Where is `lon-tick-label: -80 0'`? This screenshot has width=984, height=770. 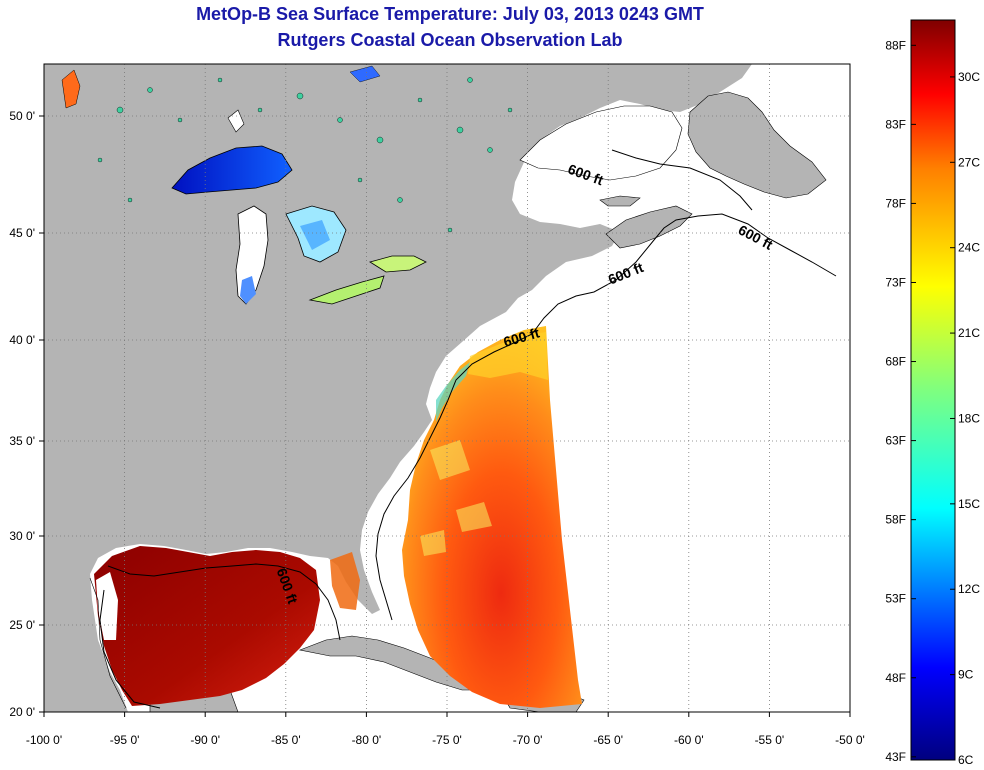
lon-tick-label: -80 0' is located at coordinates (367, 740).